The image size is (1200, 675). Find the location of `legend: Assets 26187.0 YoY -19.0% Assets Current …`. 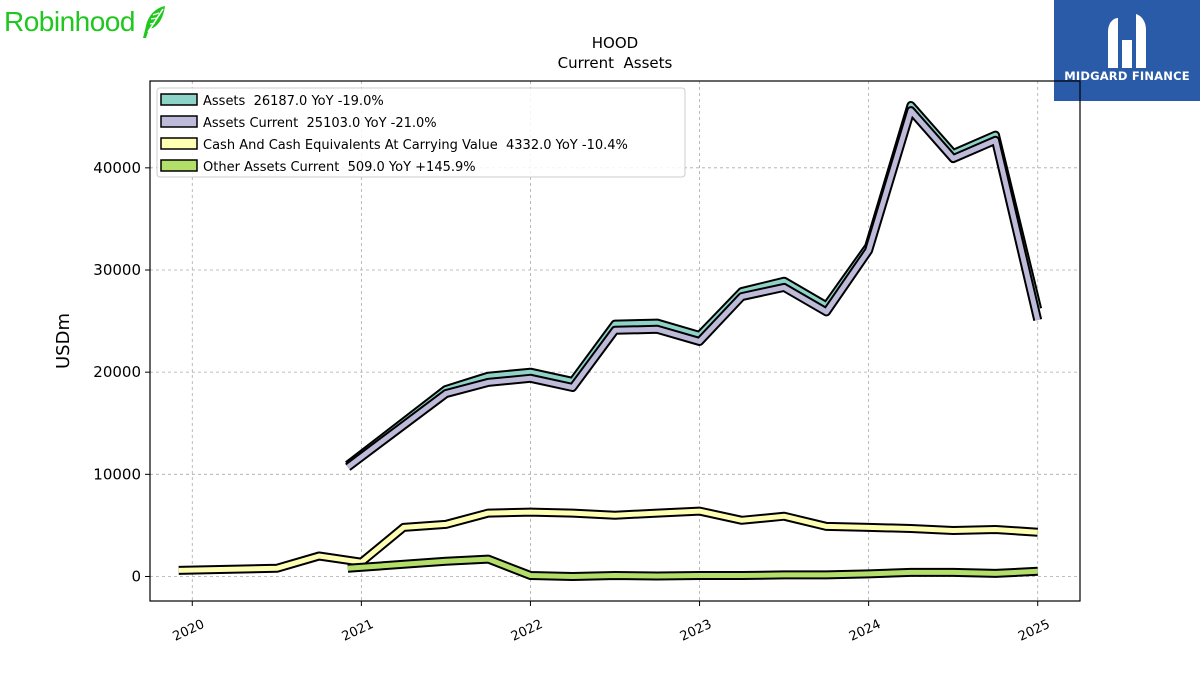

legend: Assets 26187.0 YoY -19.0% Assets Current … is located at coordinates (421, 132).